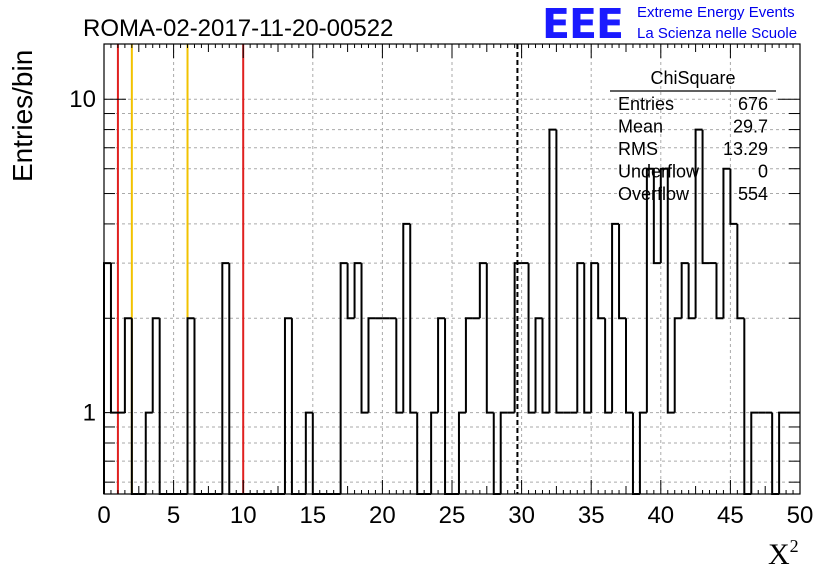 The height and width of the screenshot is (572, 836). What do you see at coordinates (640, 127) in the screenshot?
I see `stats-label: Mean` at bounding box center [640, 127].